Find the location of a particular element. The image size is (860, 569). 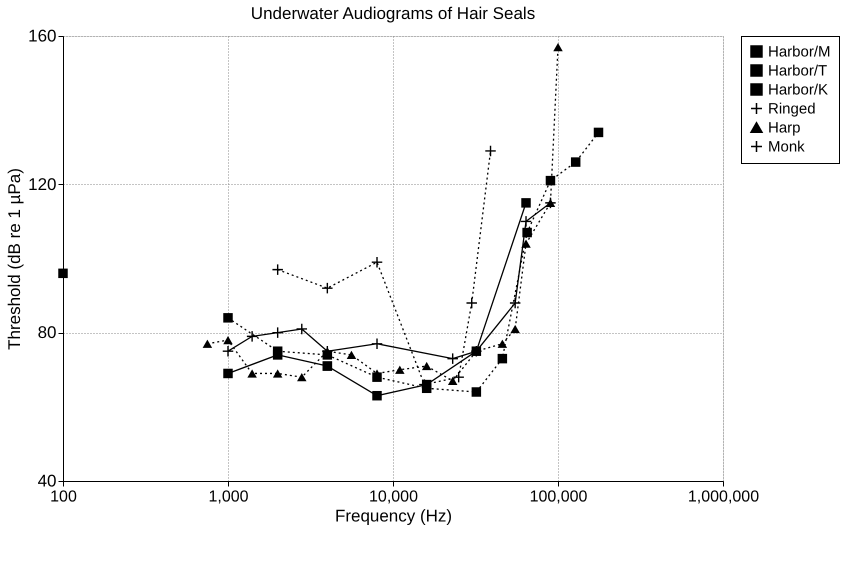

legend-label: Ringed is located at coordinates (792, 109).